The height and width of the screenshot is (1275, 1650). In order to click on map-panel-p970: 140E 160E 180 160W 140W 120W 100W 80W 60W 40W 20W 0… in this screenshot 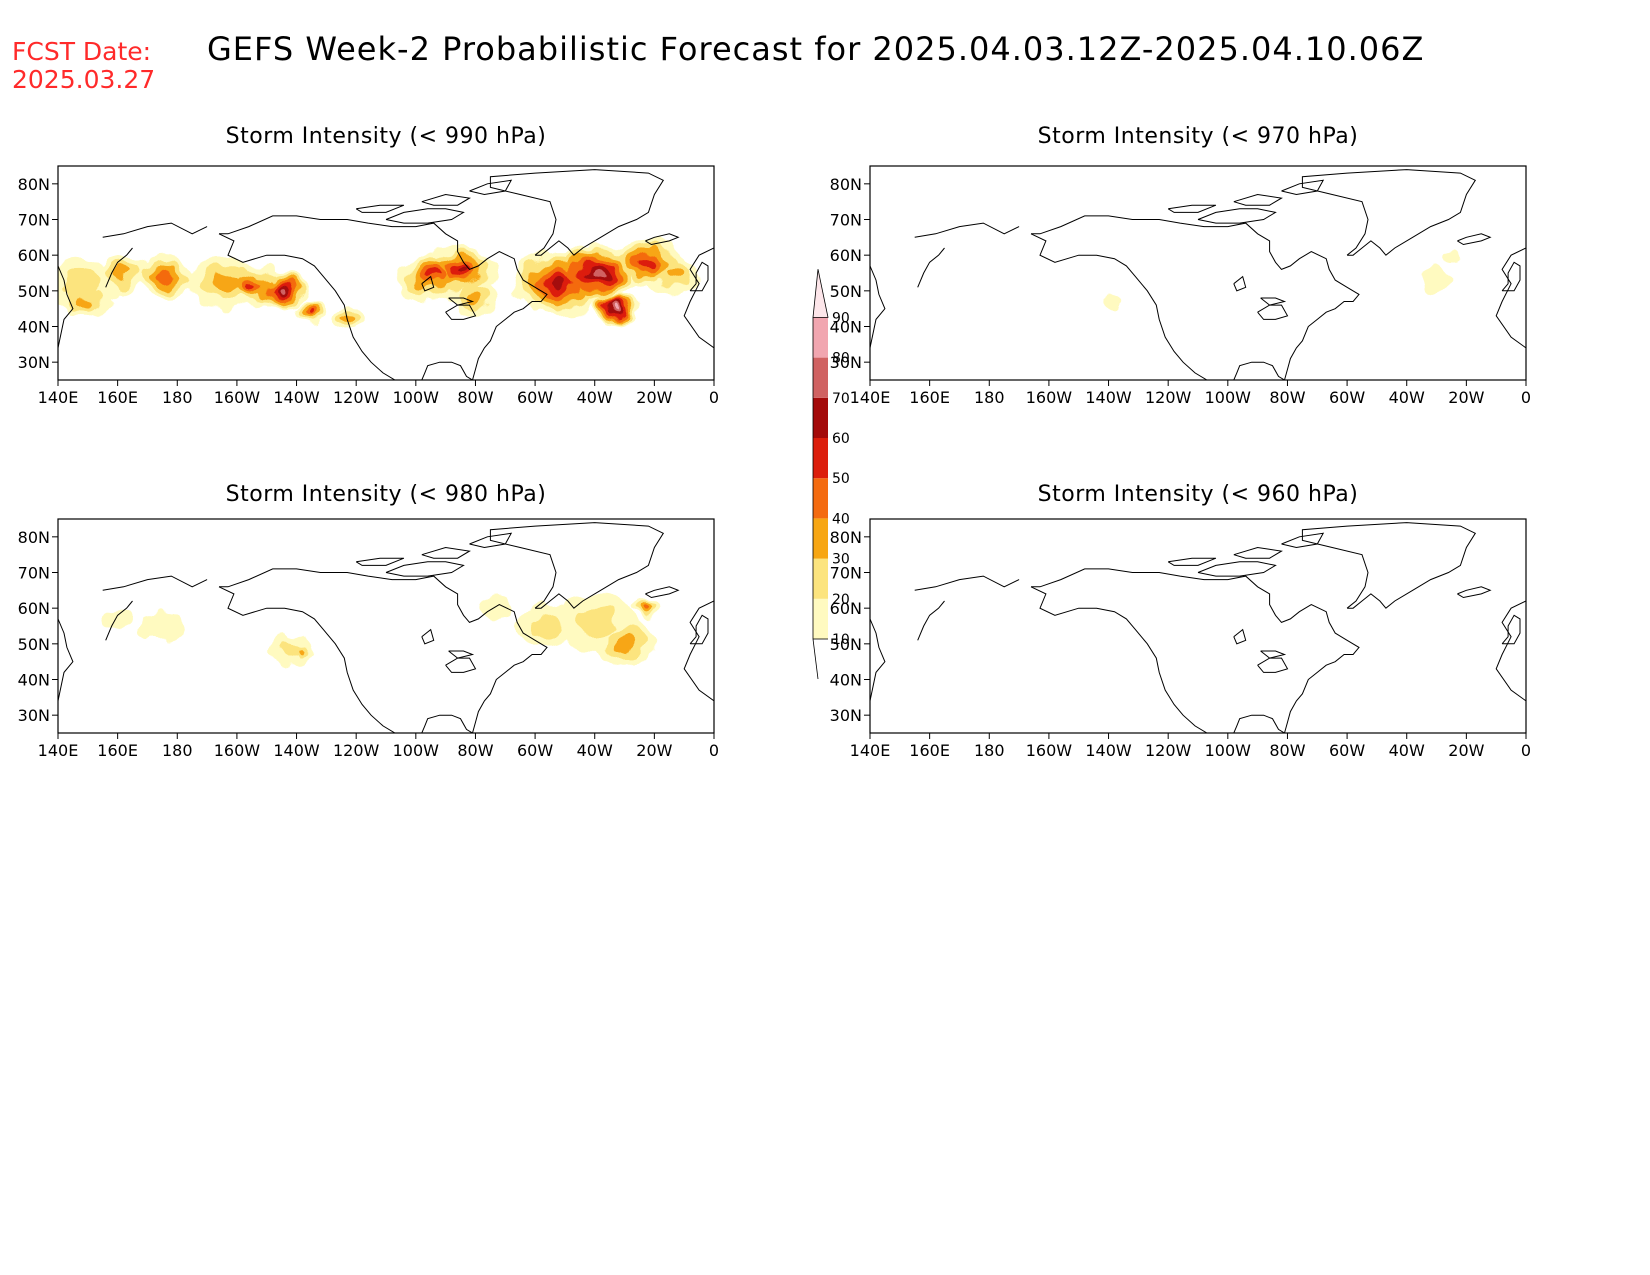, I will do `click(1180, 286)`.